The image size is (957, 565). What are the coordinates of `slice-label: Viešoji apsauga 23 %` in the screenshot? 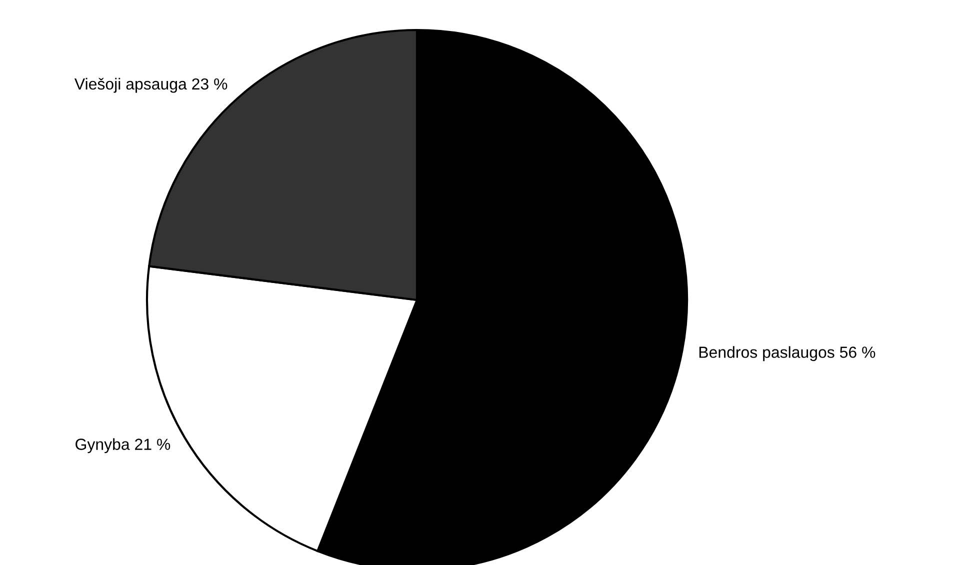 It's located at (151, 85).